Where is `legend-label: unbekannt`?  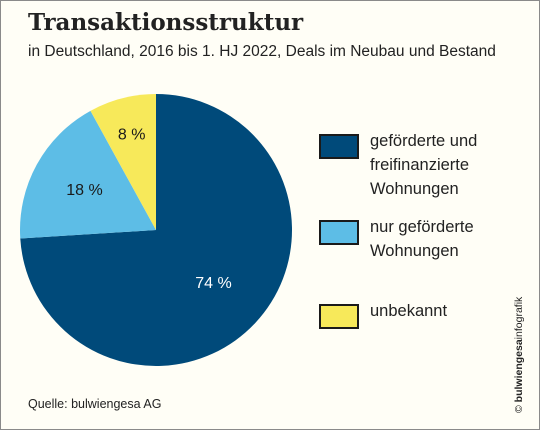
legend-label: unbekannt is located at coordinates (409, 311).